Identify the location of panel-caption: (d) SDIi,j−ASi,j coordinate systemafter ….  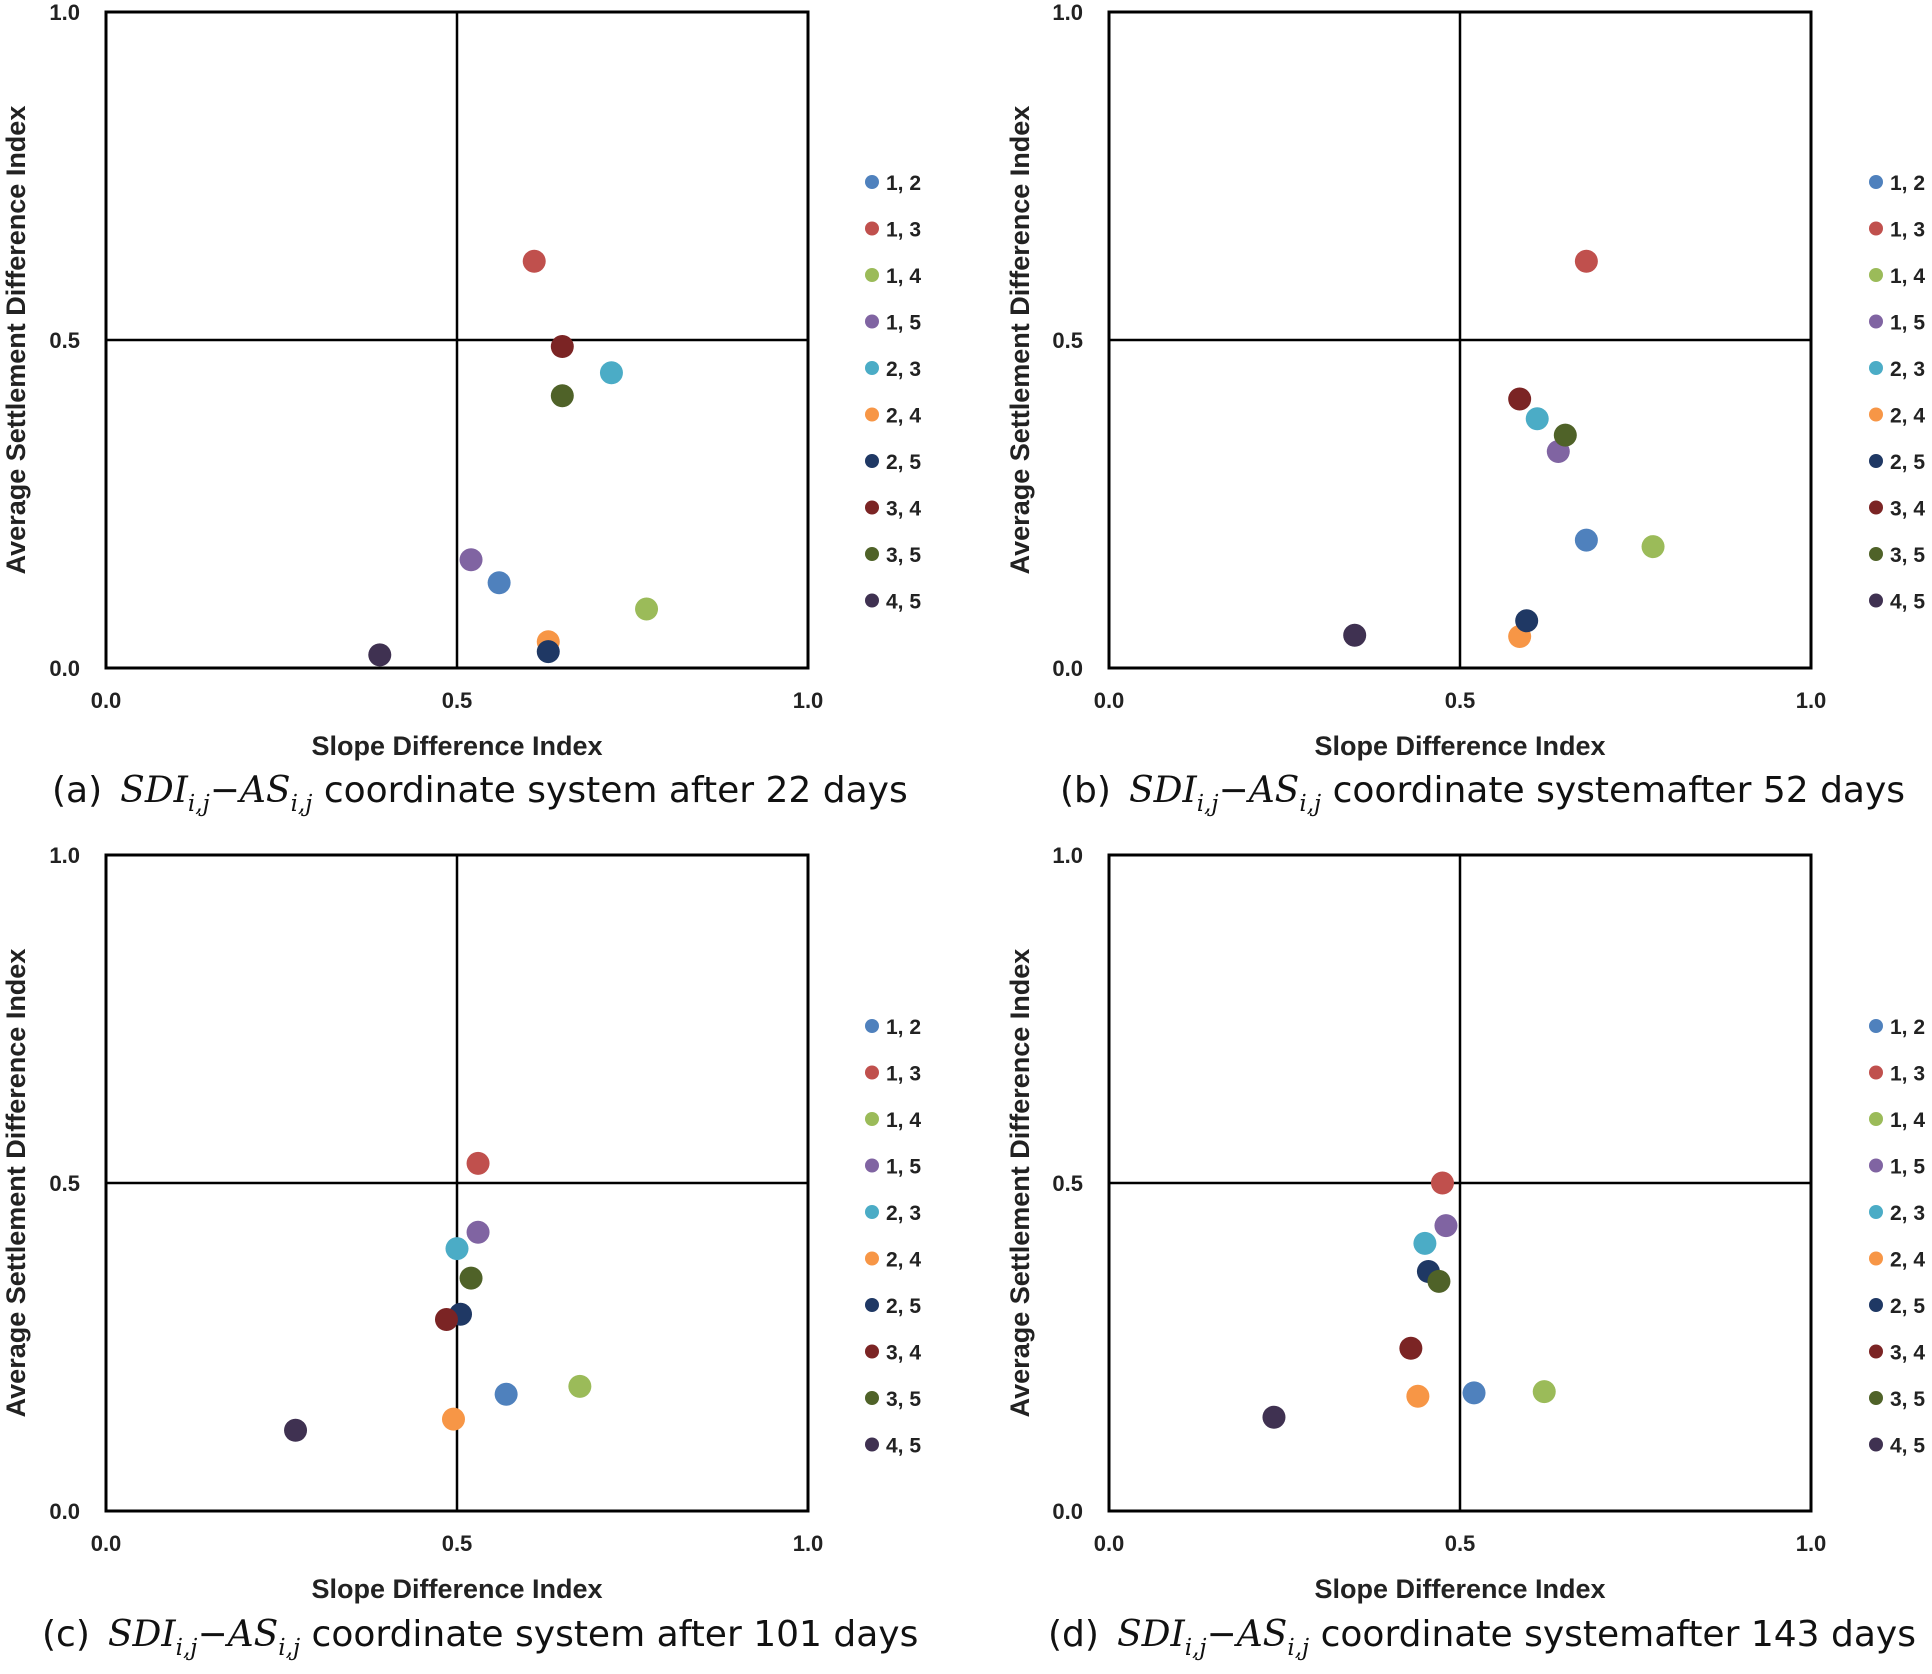
(1482, 1637).